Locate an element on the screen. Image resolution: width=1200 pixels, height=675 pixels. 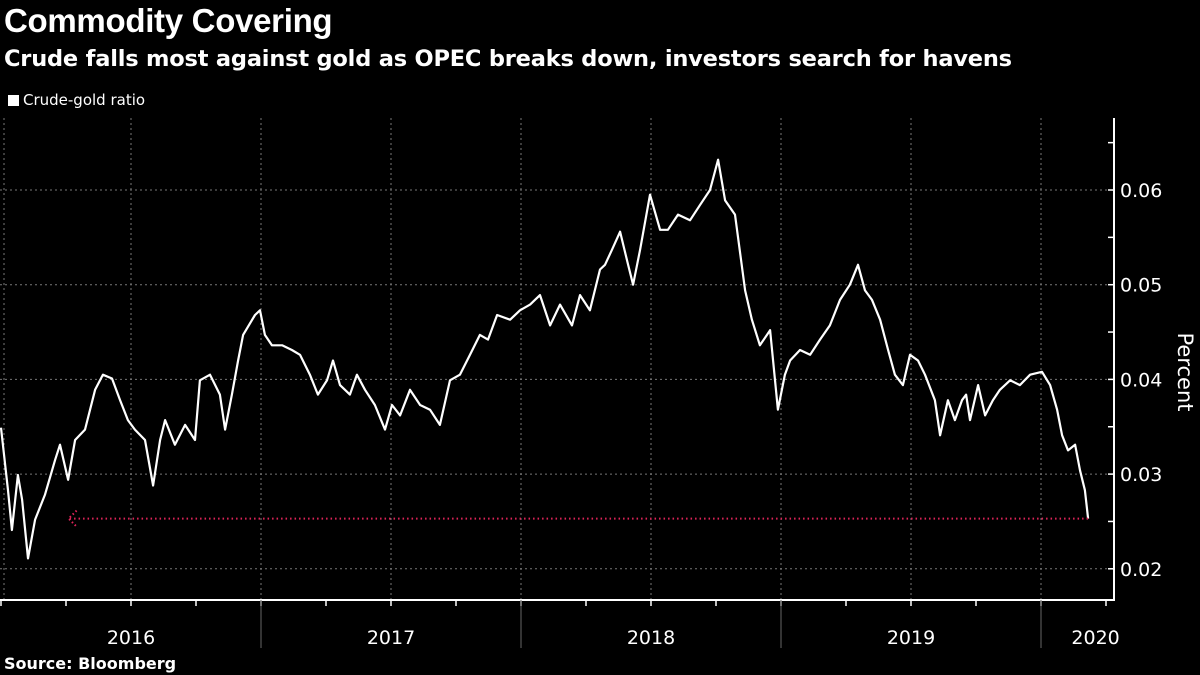
y-tick-label: 0.04 is located at coordinates (1141, 380).